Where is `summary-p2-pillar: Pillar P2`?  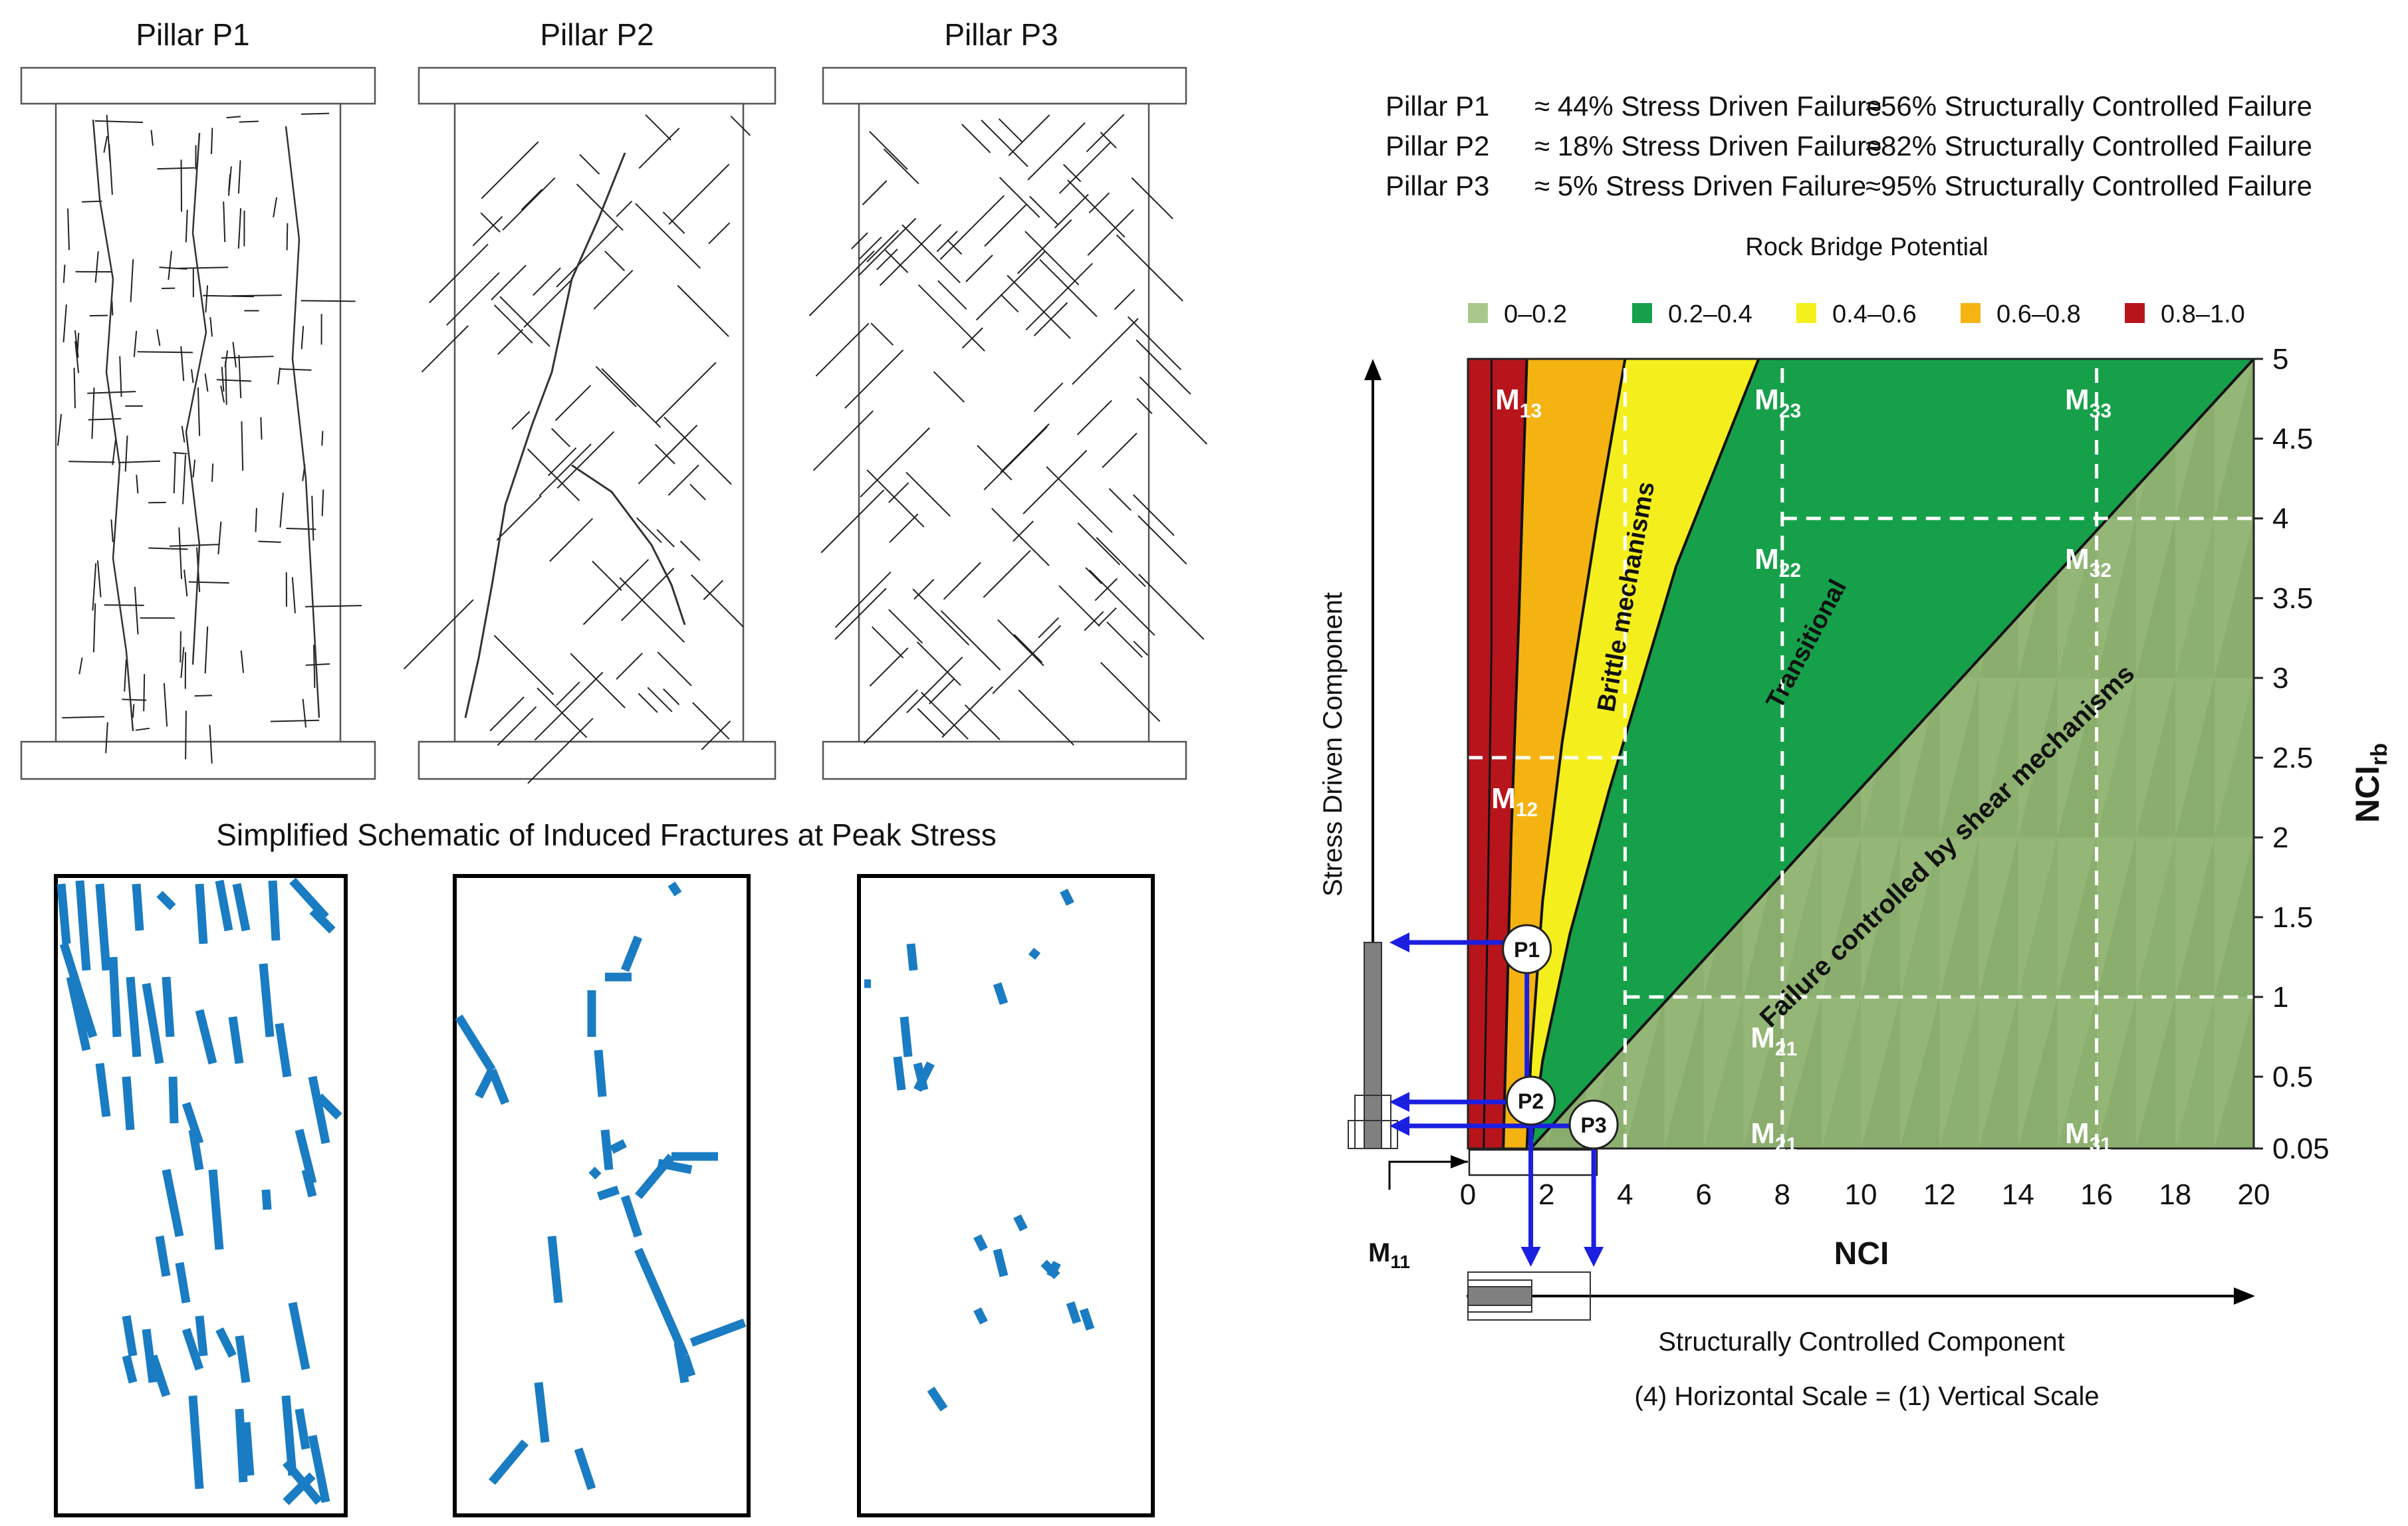 summary-p2-pillar: Pillar P2 is located at coordinates (1437, 146).